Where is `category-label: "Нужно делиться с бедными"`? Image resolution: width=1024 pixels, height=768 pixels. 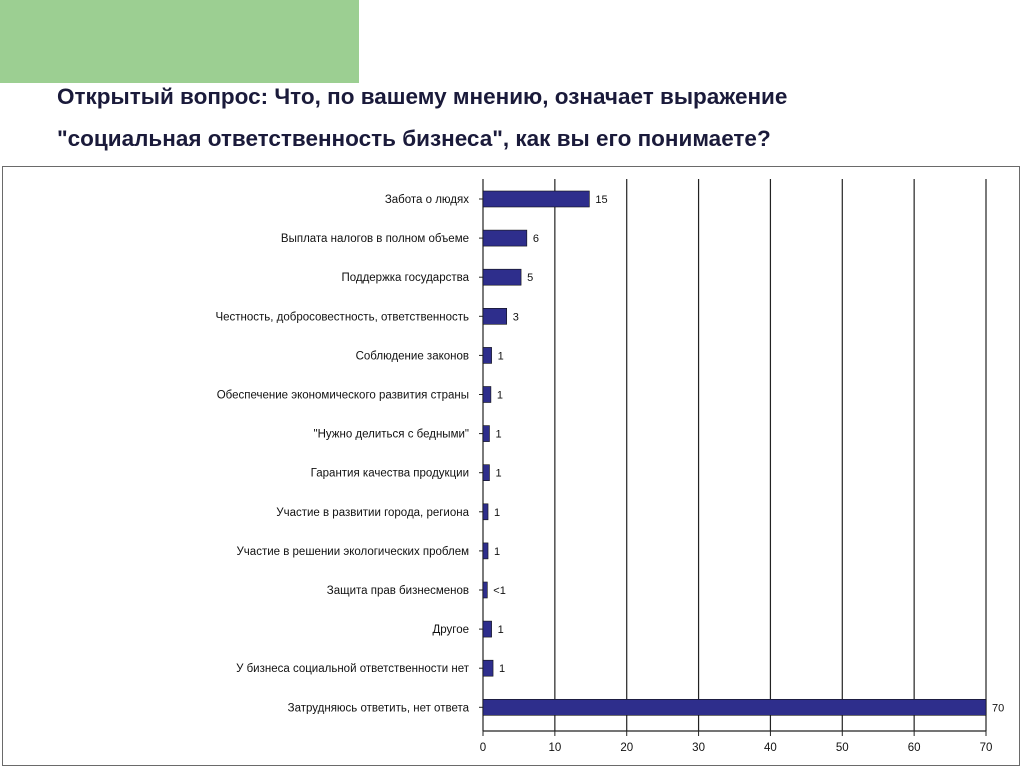
category-label: "Нужно делиться с бедными" is located at coordinates (391, 435).